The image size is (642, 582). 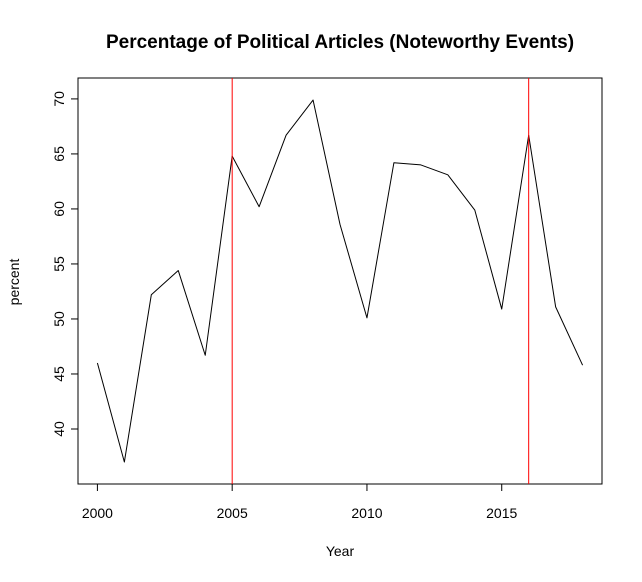 What do you see at coordinates (59, 264) in the screenshot?
I see `y-tick-label: 55` at bounding box center [59, 264].